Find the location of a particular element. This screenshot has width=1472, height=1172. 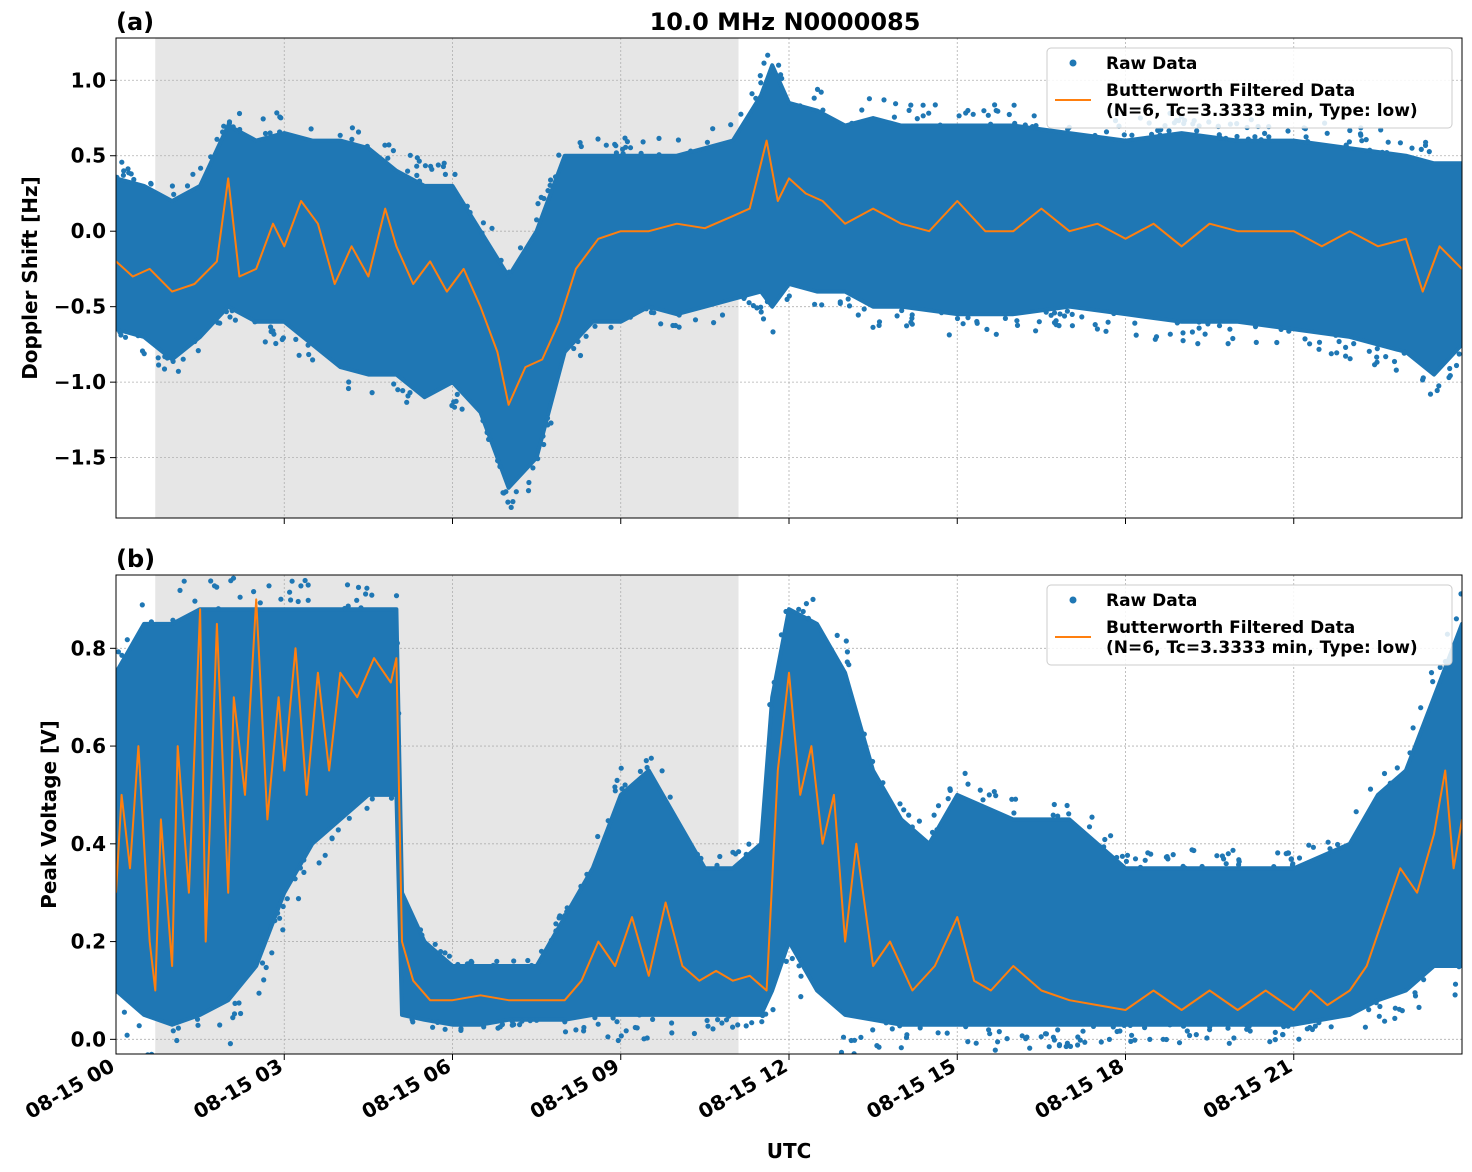

y-axis-label: Peak Voltage [V] is located at coordinates (49, 814).